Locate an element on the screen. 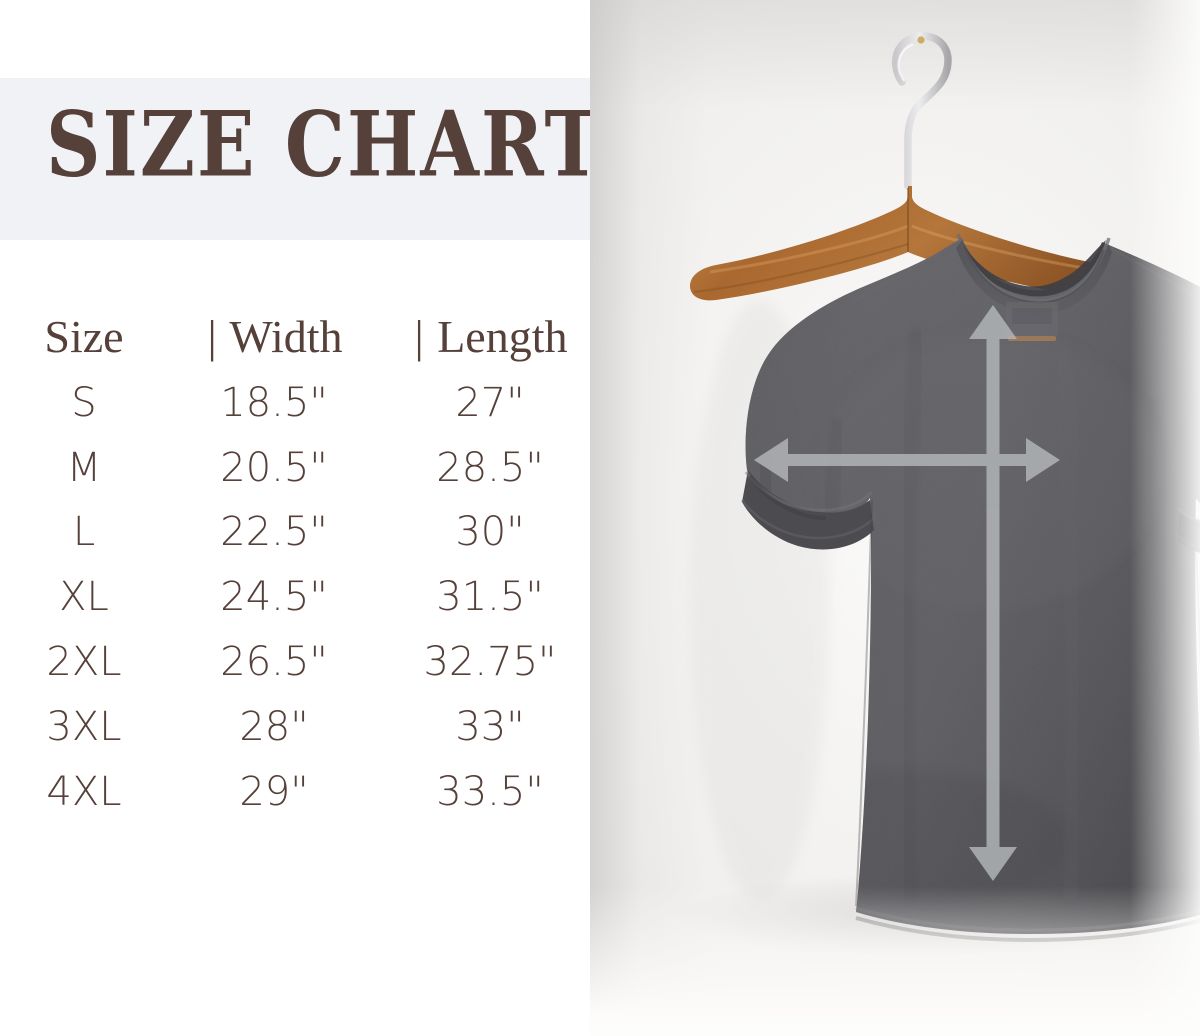  hanger-hook is located at coordinates (921, 111).